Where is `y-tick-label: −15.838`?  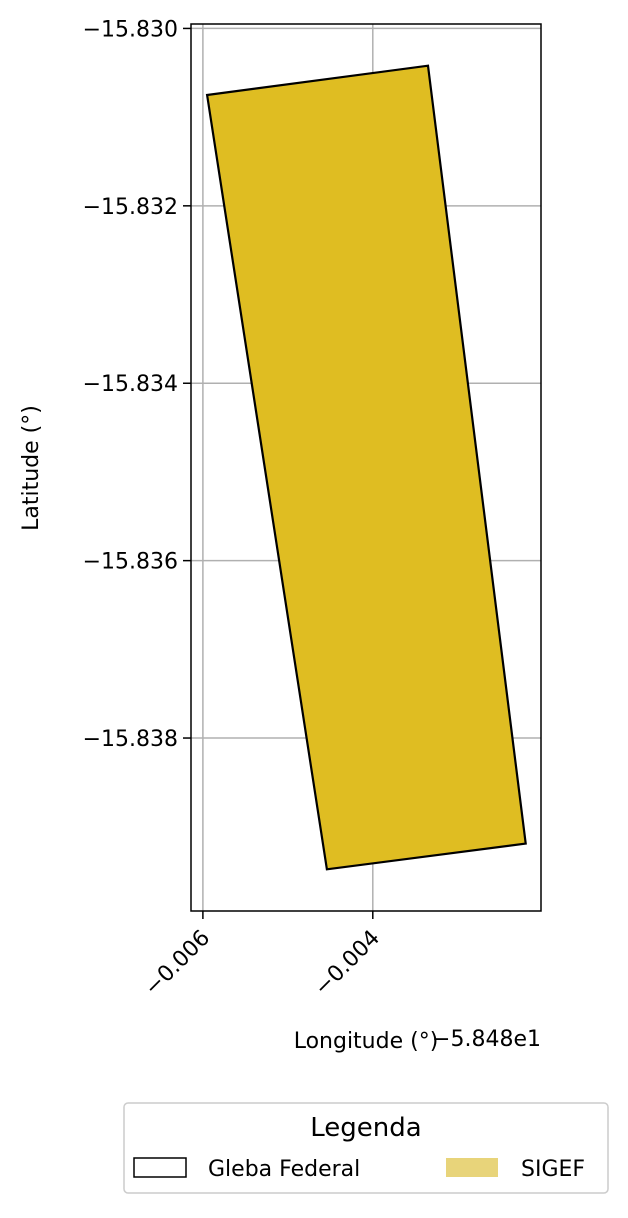 y-tick-label: −15.838 is located at coordinates (130, 739).